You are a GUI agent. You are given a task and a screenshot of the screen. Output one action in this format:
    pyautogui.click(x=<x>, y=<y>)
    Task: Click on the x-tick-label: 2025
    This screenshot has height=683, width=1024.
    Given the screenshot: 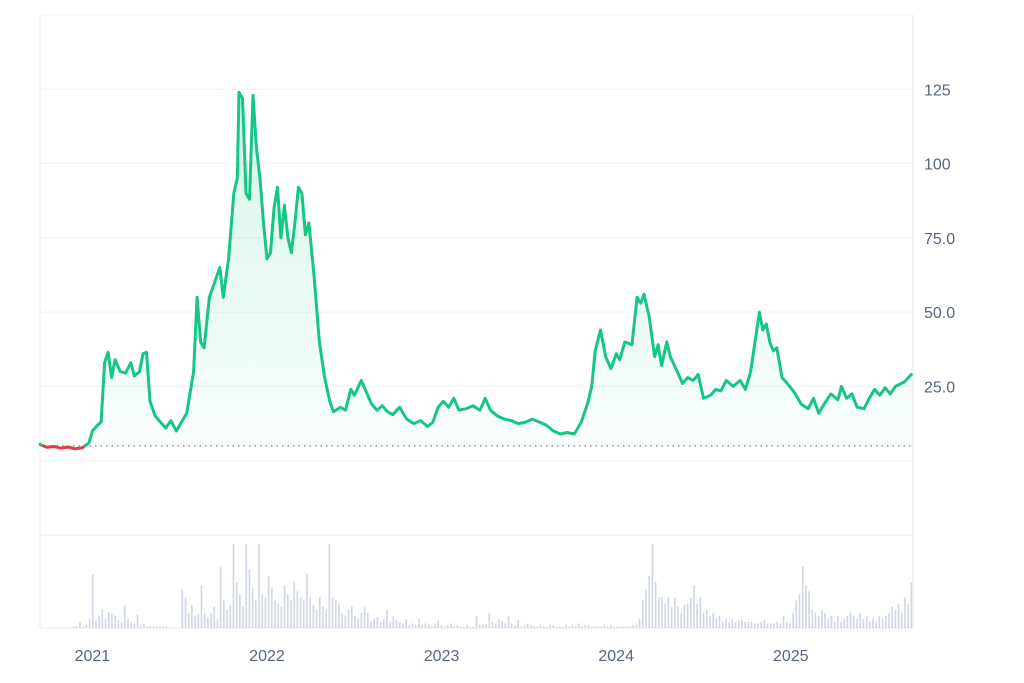 What is the action you would take?
    pyautogui.click(x=791, y=656)
    